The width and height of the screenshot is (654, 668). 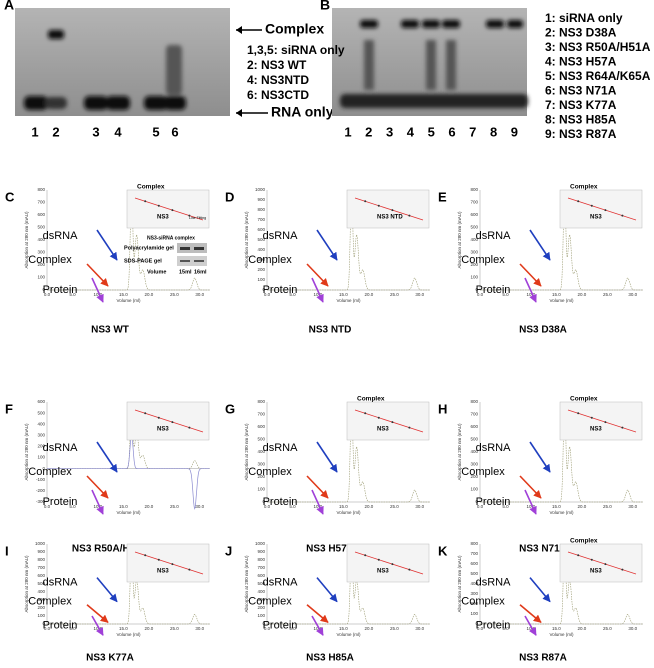 What do you see at coordinates (10, 196) in the screenshot?
I see `panel-letter: C` at bounding box center [10, 196].